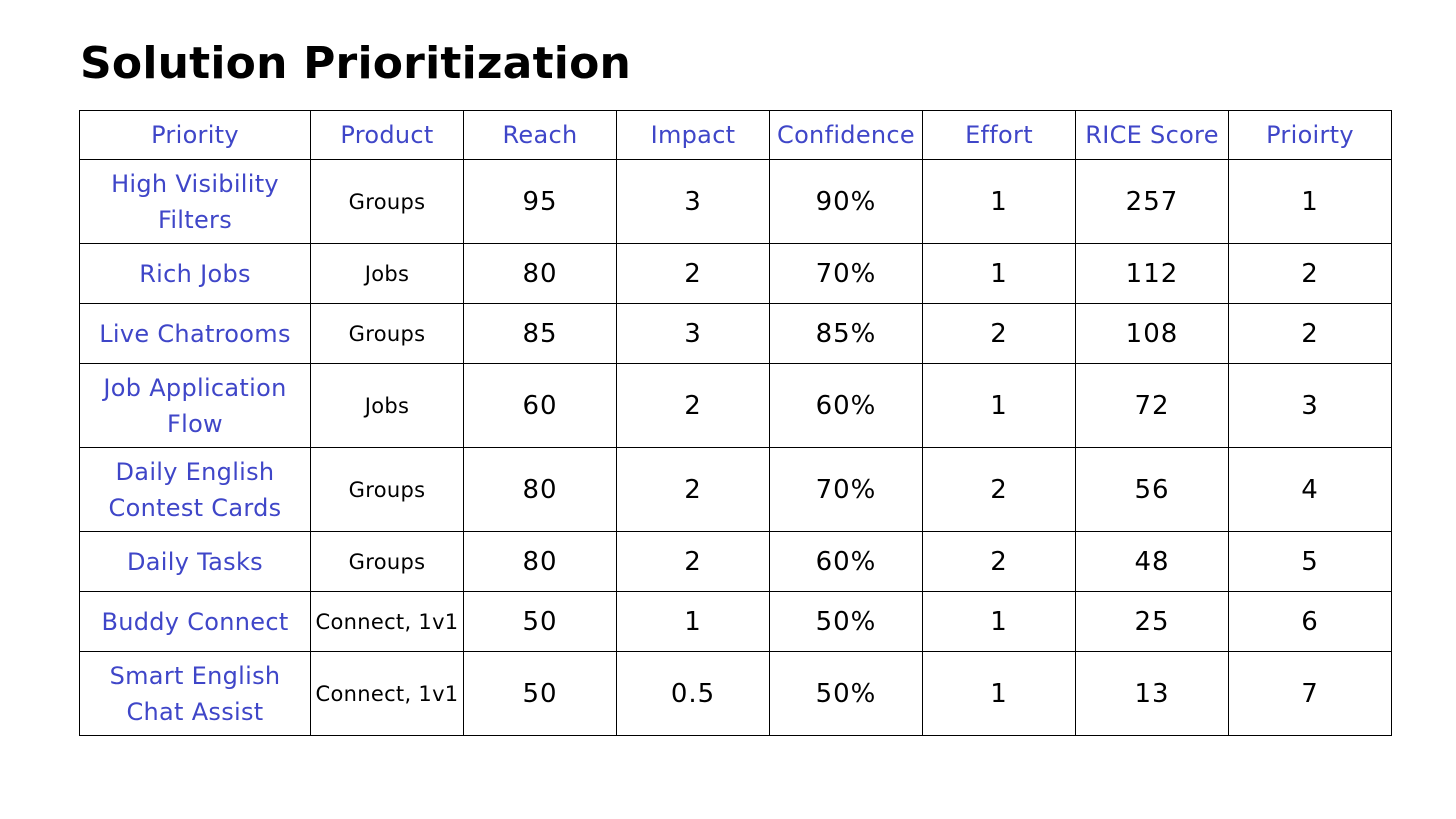 The image size is (1456, 819). Describe the element at coordinates (1310, 405) in the screenshot. I see `priority-rank-cell: 3` at that location.